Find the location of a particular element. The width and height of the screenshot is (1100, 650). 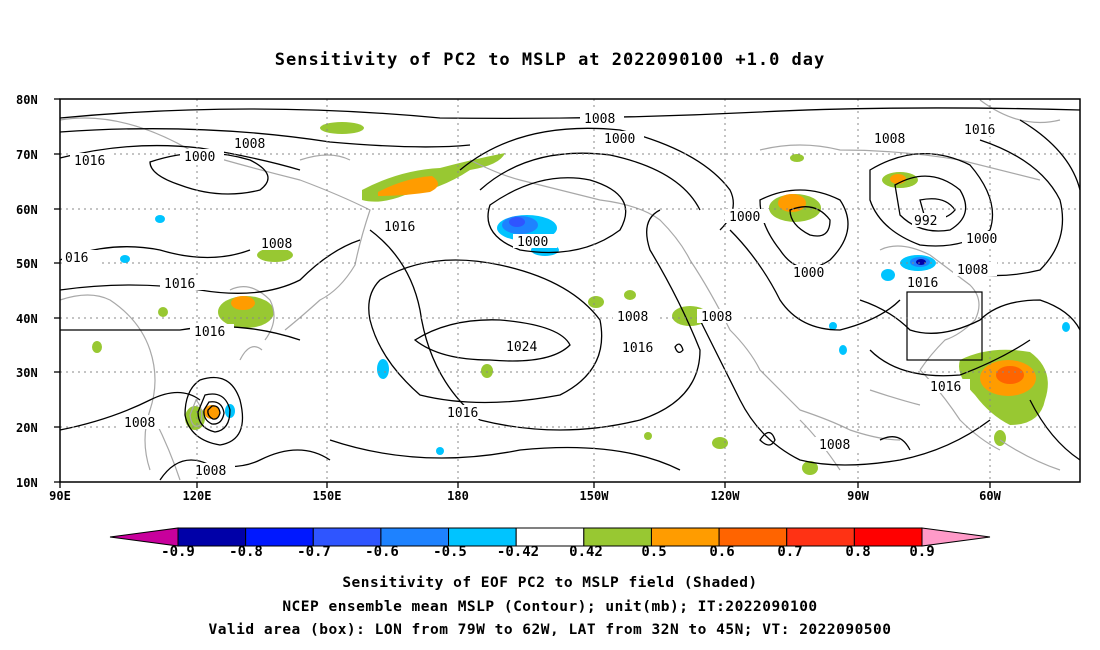

colorbar-segments is located at coordinates (550, 537).